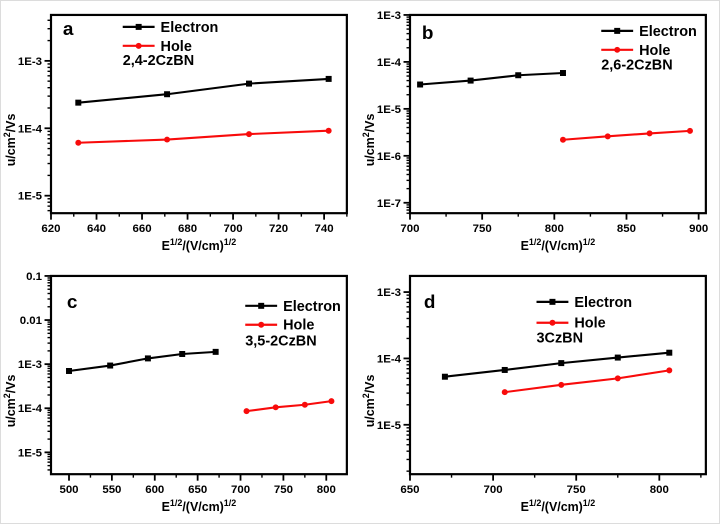 This screenshot has height=524, width=720. What do you see at coordinates (324, 229) in the screenshot?
I see `x-tick-label: 740` at bounding box center [324, 229].